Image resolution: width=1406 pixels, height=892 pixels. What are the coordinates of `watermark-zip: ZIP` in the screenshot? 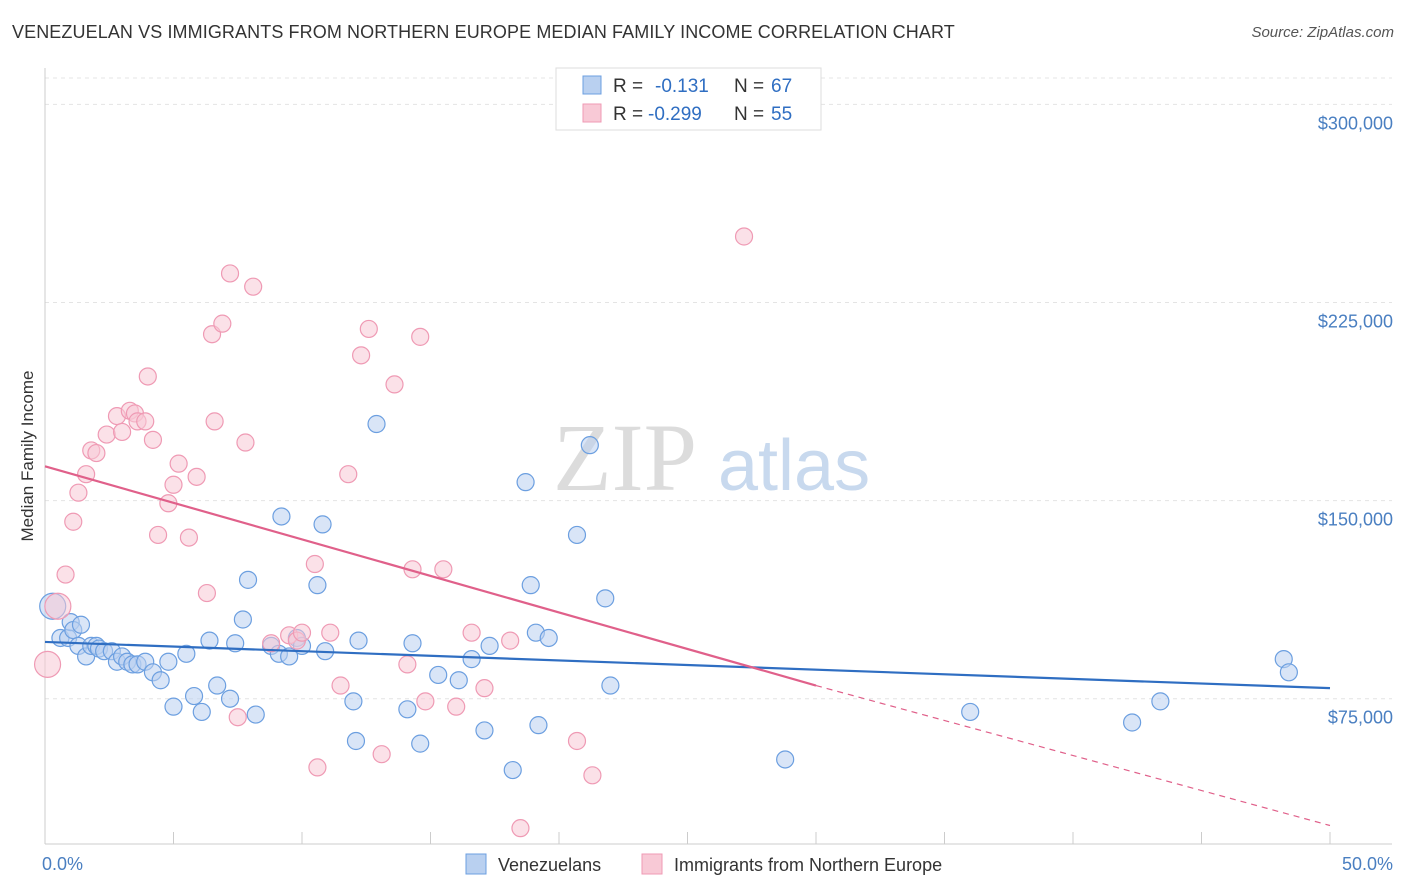 It's located at (625, 457).